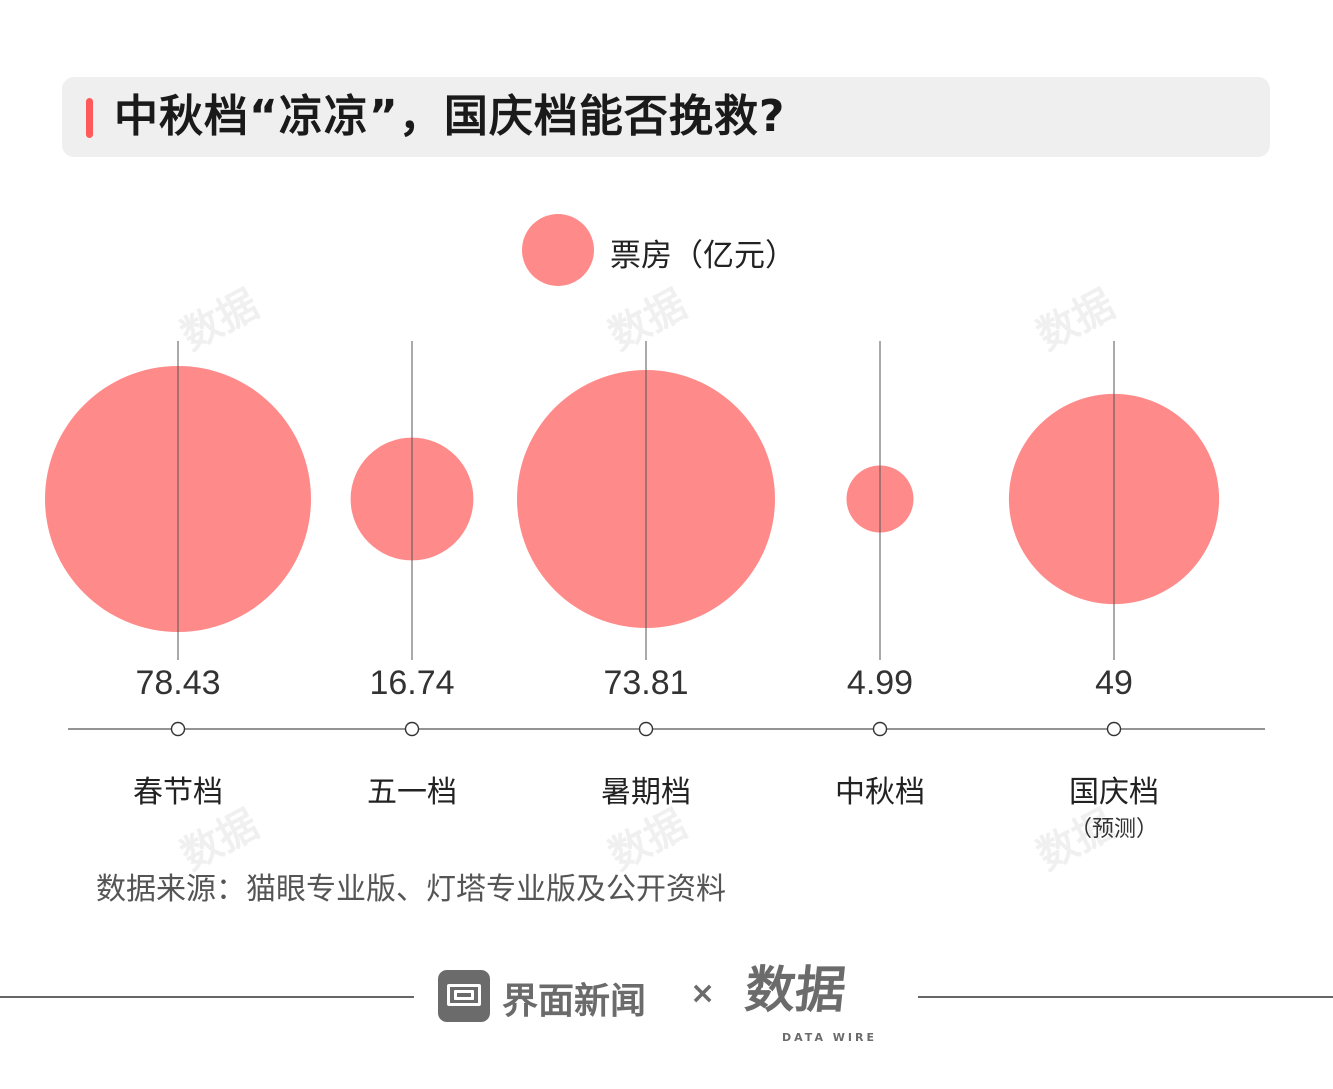 This screenshot has width=1333, height=1089. I want to click on jiemian-logo-icon, so click(464, 996).